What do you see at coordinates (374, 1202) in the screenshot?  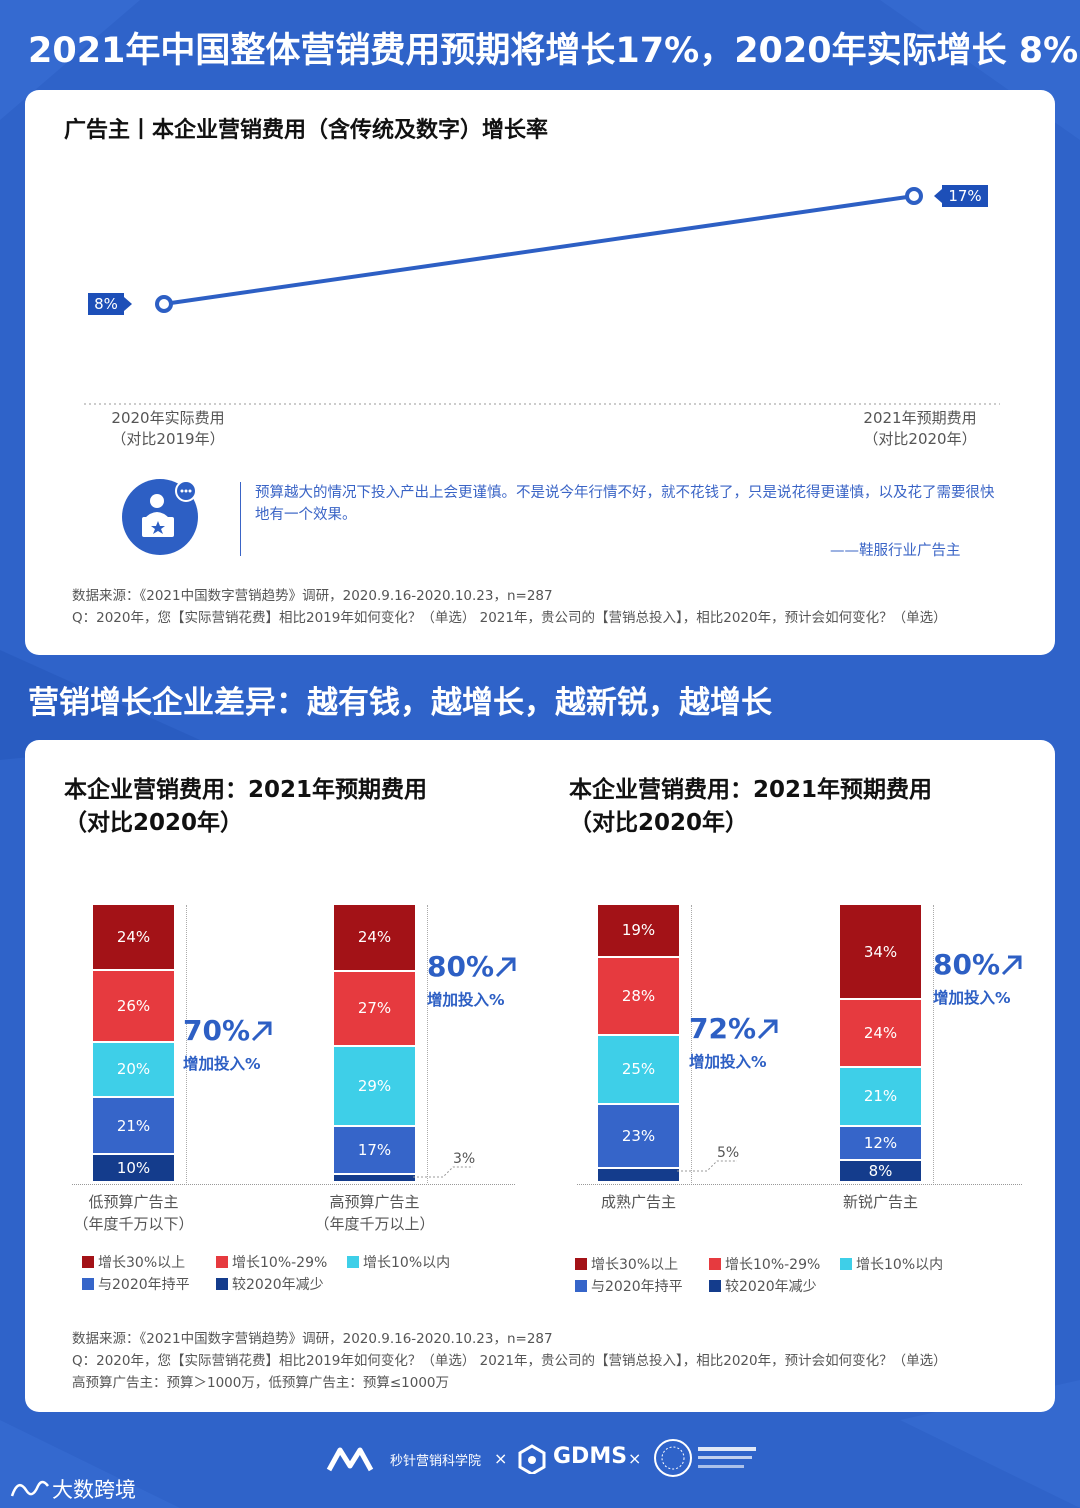 I see `bar-category-label-line: 高预算广告主` at bounding box center [374, 1202].